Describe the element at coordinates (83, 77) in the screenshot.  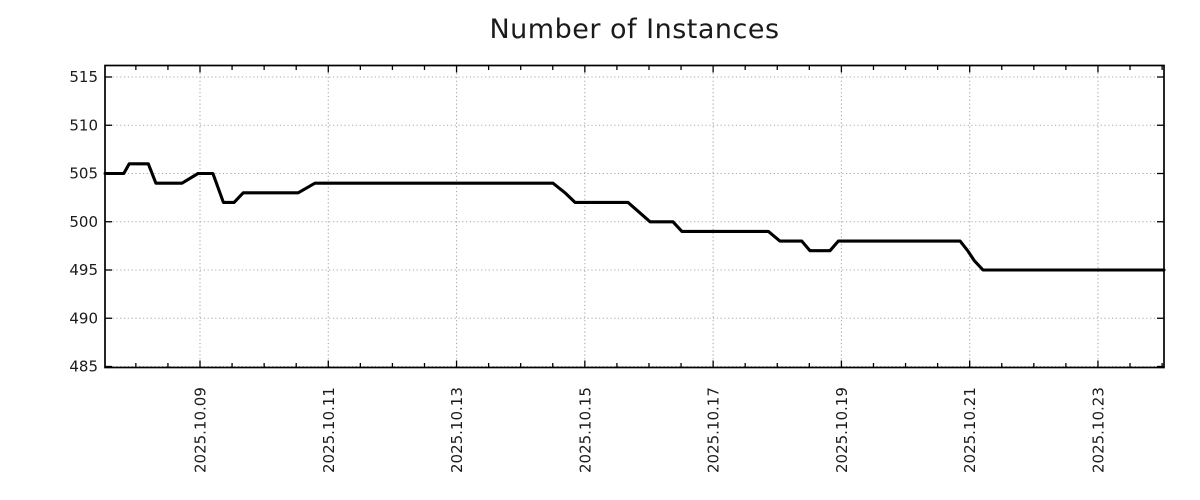
I see `y-tick-label: 515` at that location.